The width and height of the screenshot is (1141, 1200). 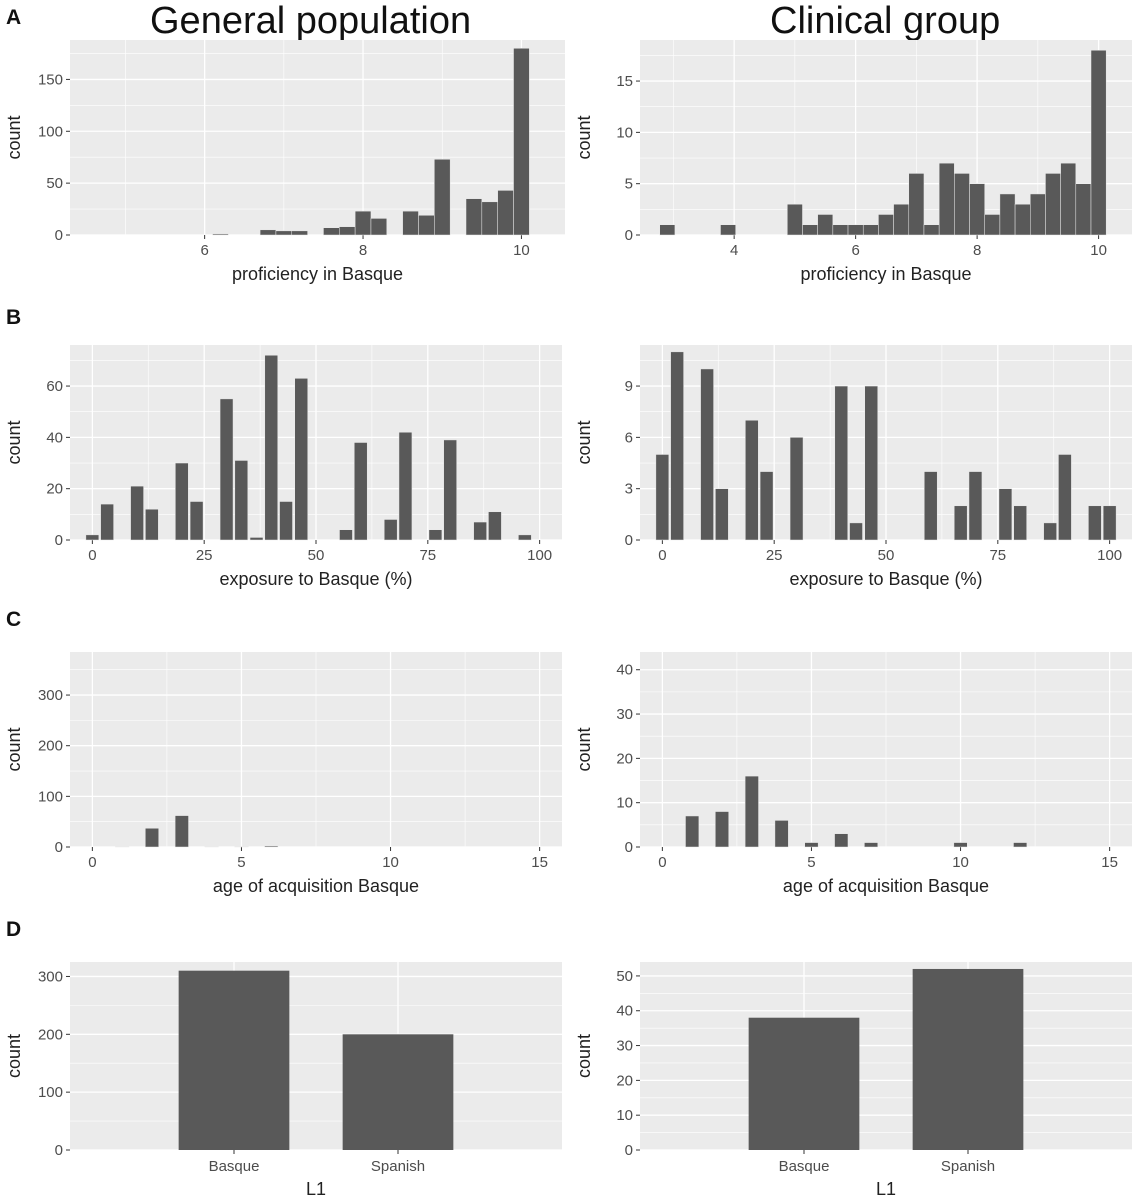 I want to click on y-tick-label: 300, so click(x=50, y=695).